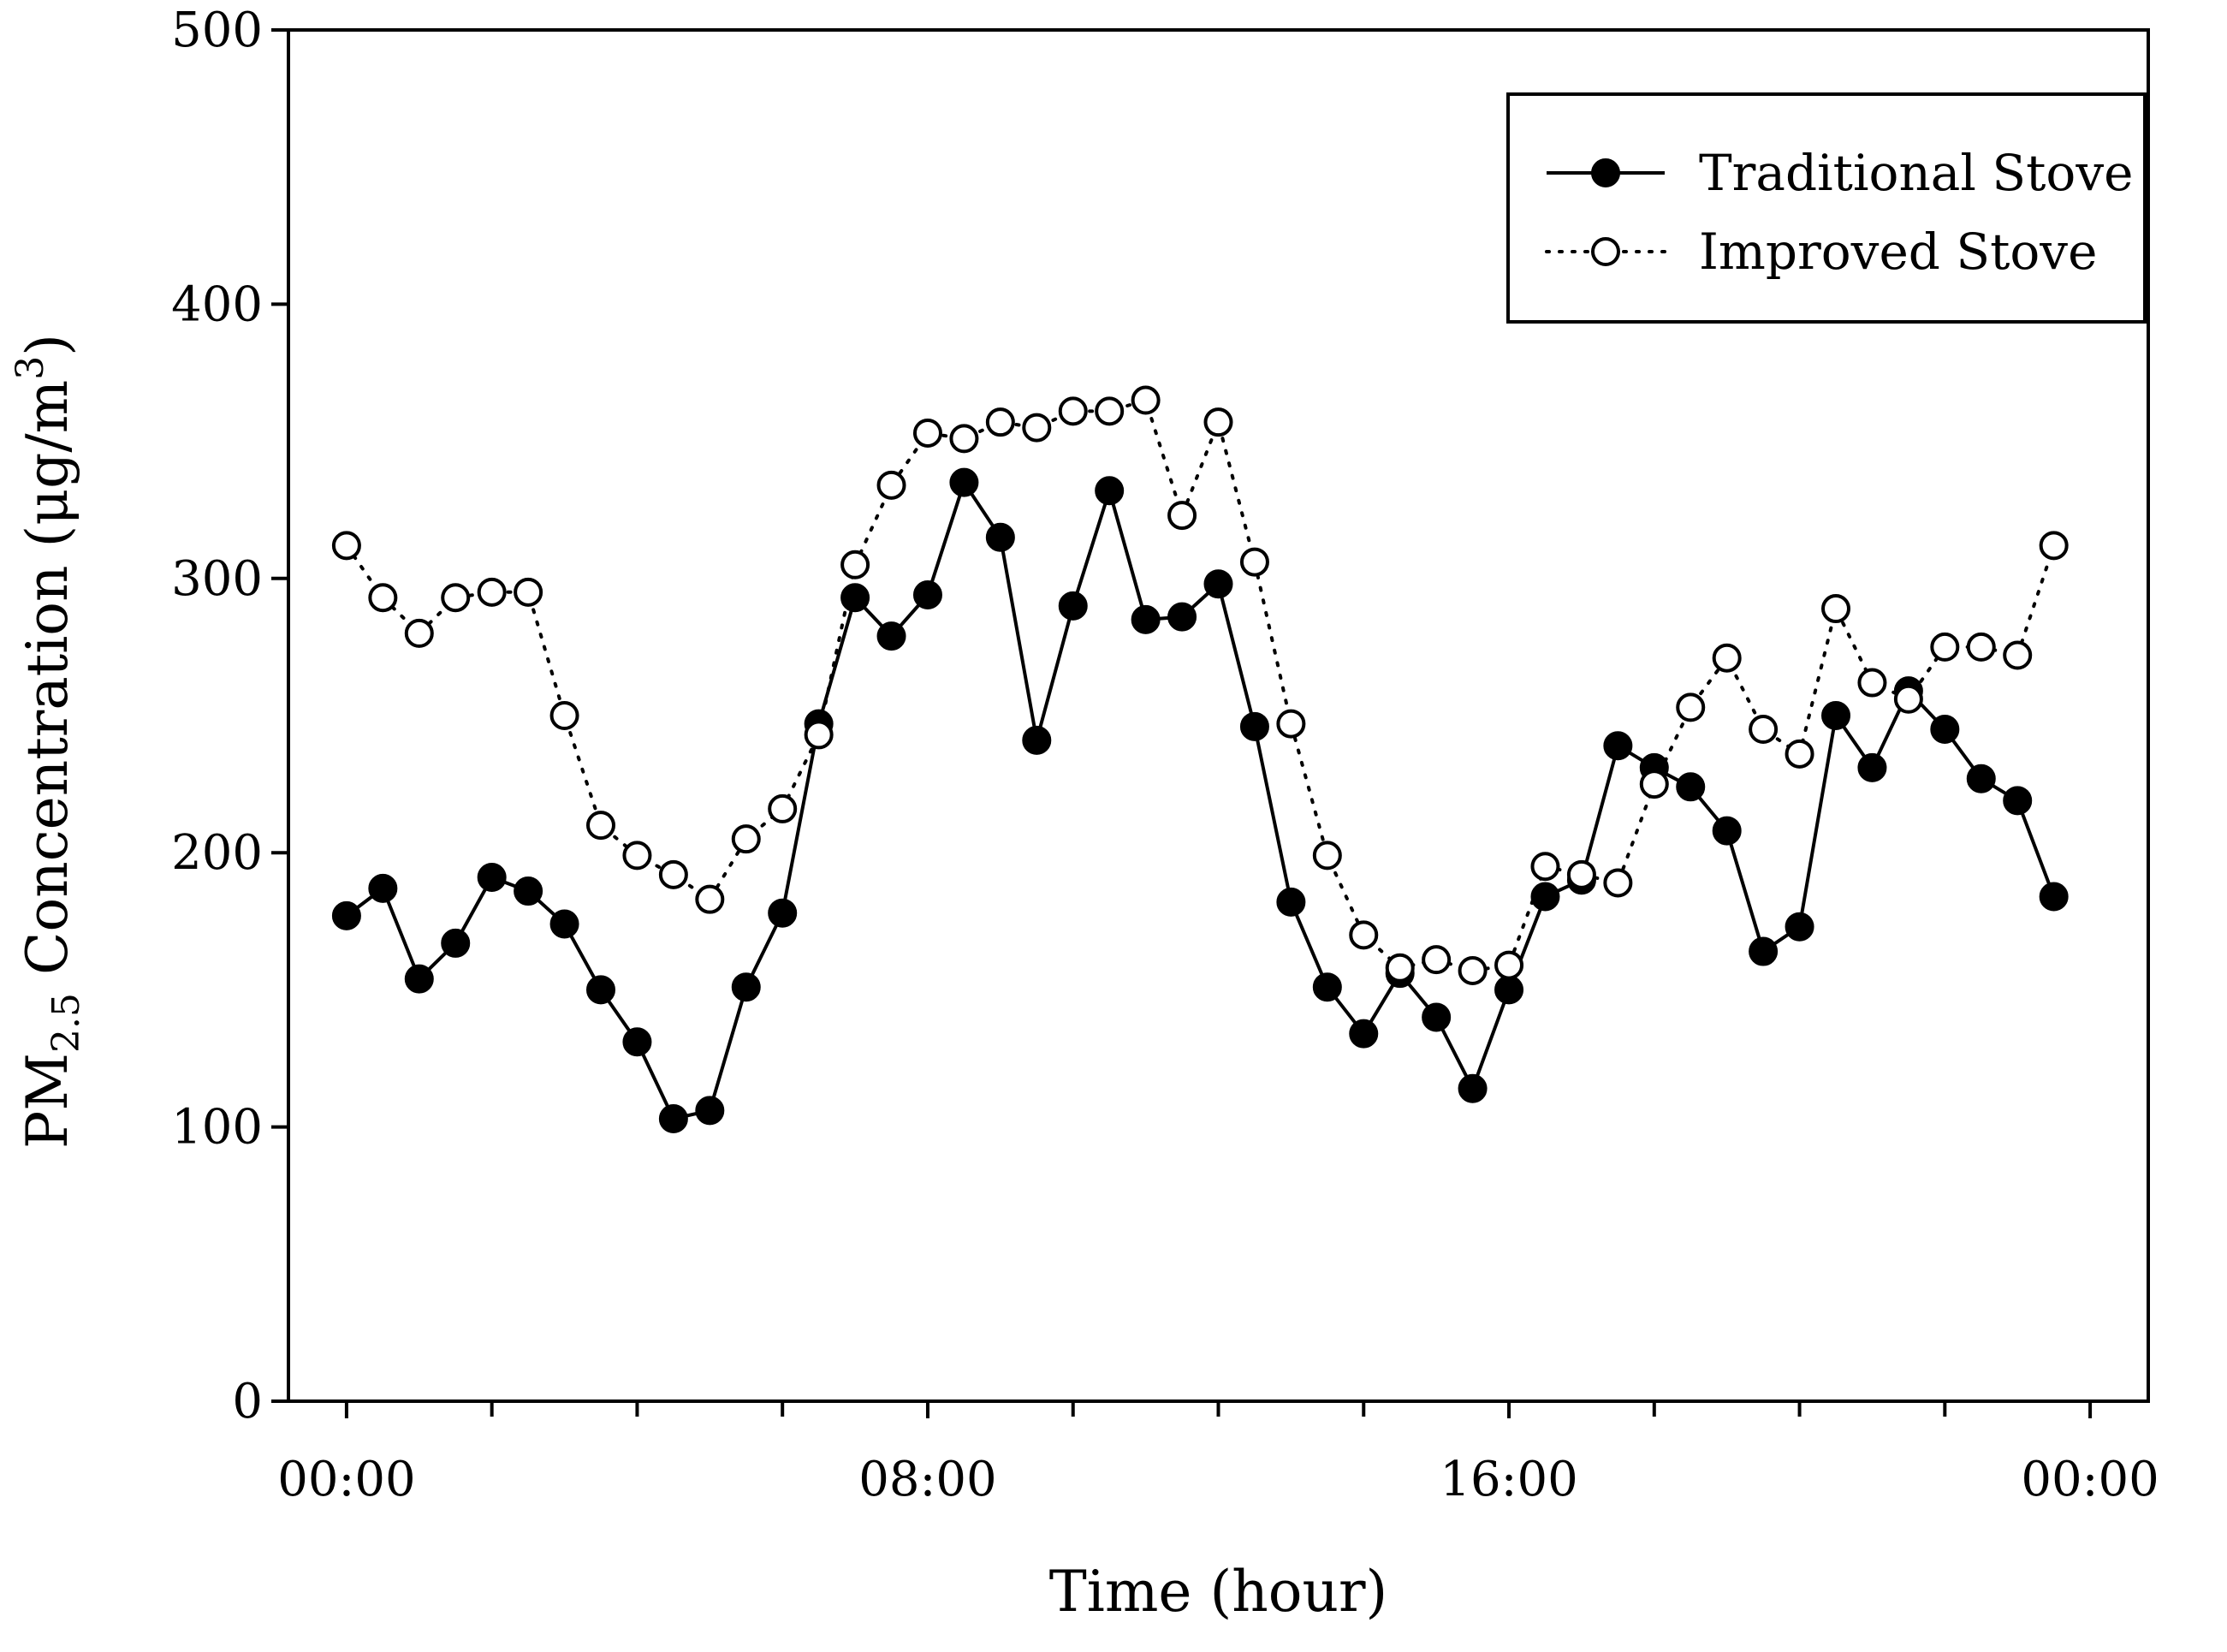 The height and width of the screenshot is (1652, 2227). I want to click on y-axis-title-prefix: PM, so click(47, 1101).